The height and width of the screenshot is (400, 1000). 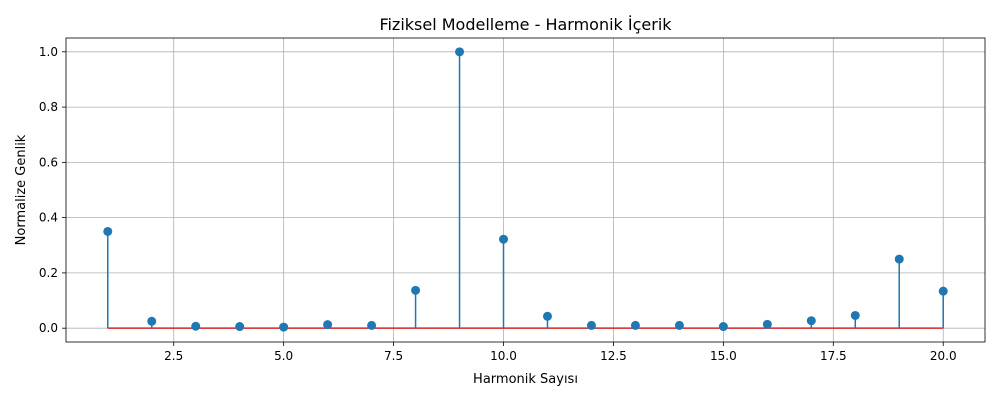 I want to click on x-tick-label: 5.0, so click(x=283, y=356).